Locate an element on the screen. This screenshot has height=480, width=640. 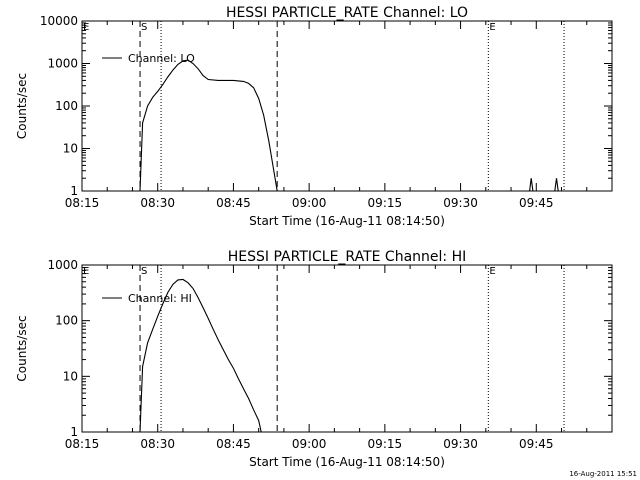
plot-timestamp: 16-Aug-2011 15:51 is located at coordinates (603, 474).